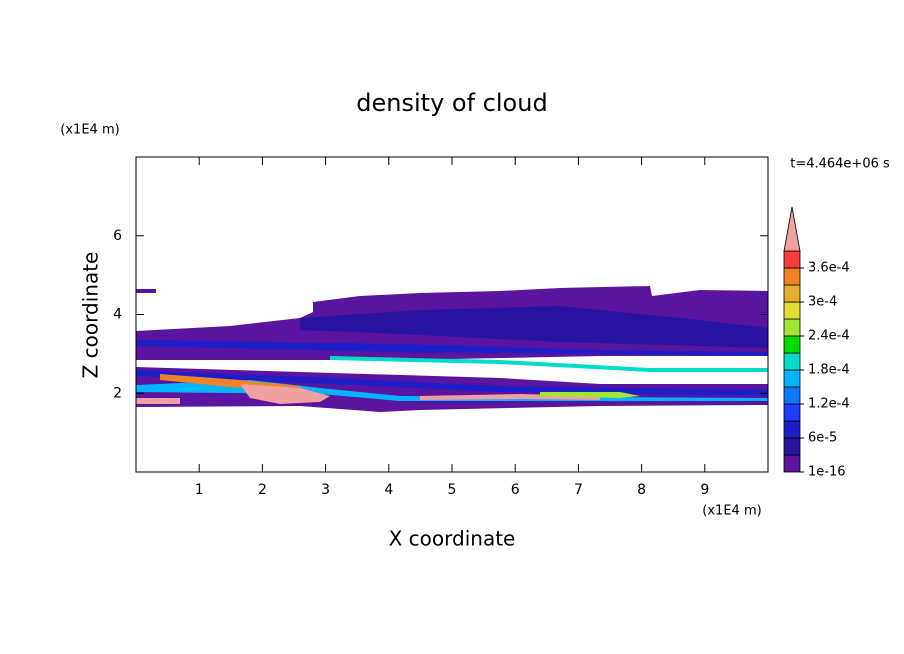 Image resolution: width=904 pixels, height=654 pixels. Describe the element at coordinates (515, 490) in the screenshot. I see `x-tick-label: 6` at that location.